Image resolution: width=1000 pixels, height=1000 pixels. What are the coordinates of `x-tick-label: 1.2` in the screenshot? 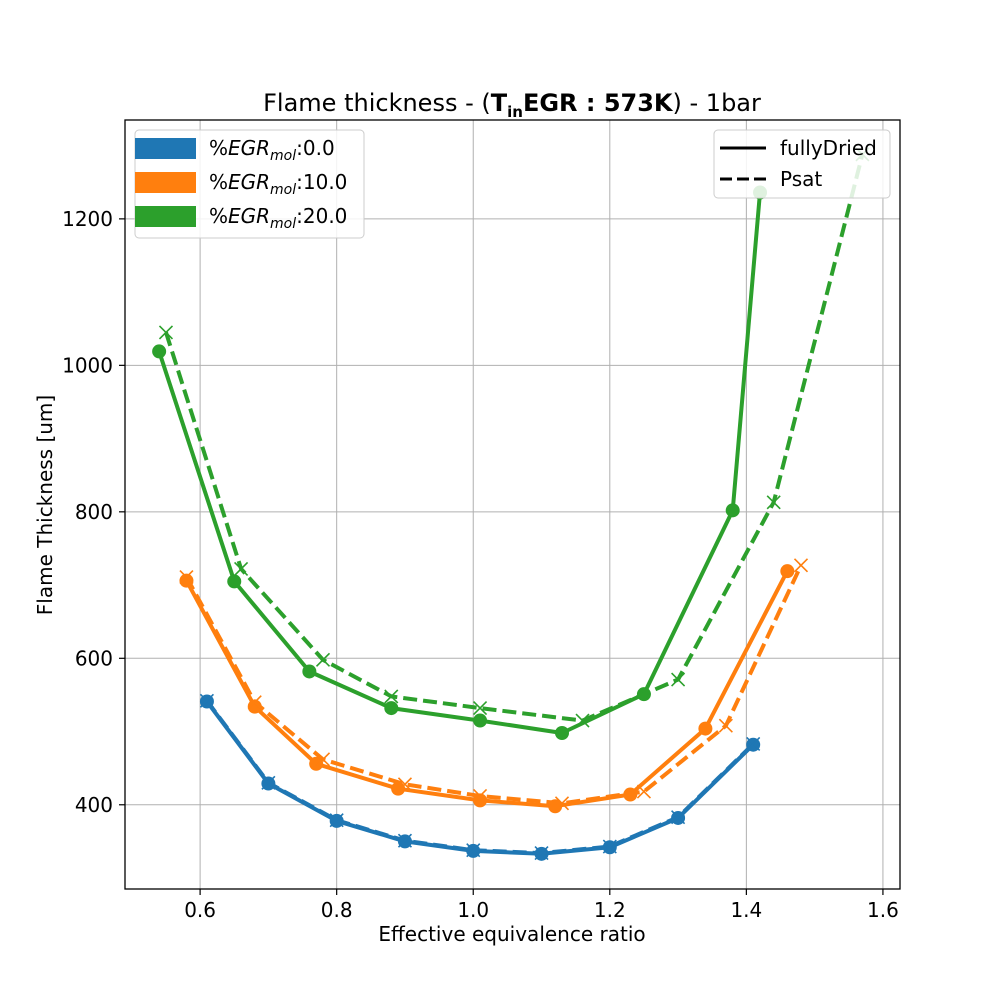 It's located at (610, 910).